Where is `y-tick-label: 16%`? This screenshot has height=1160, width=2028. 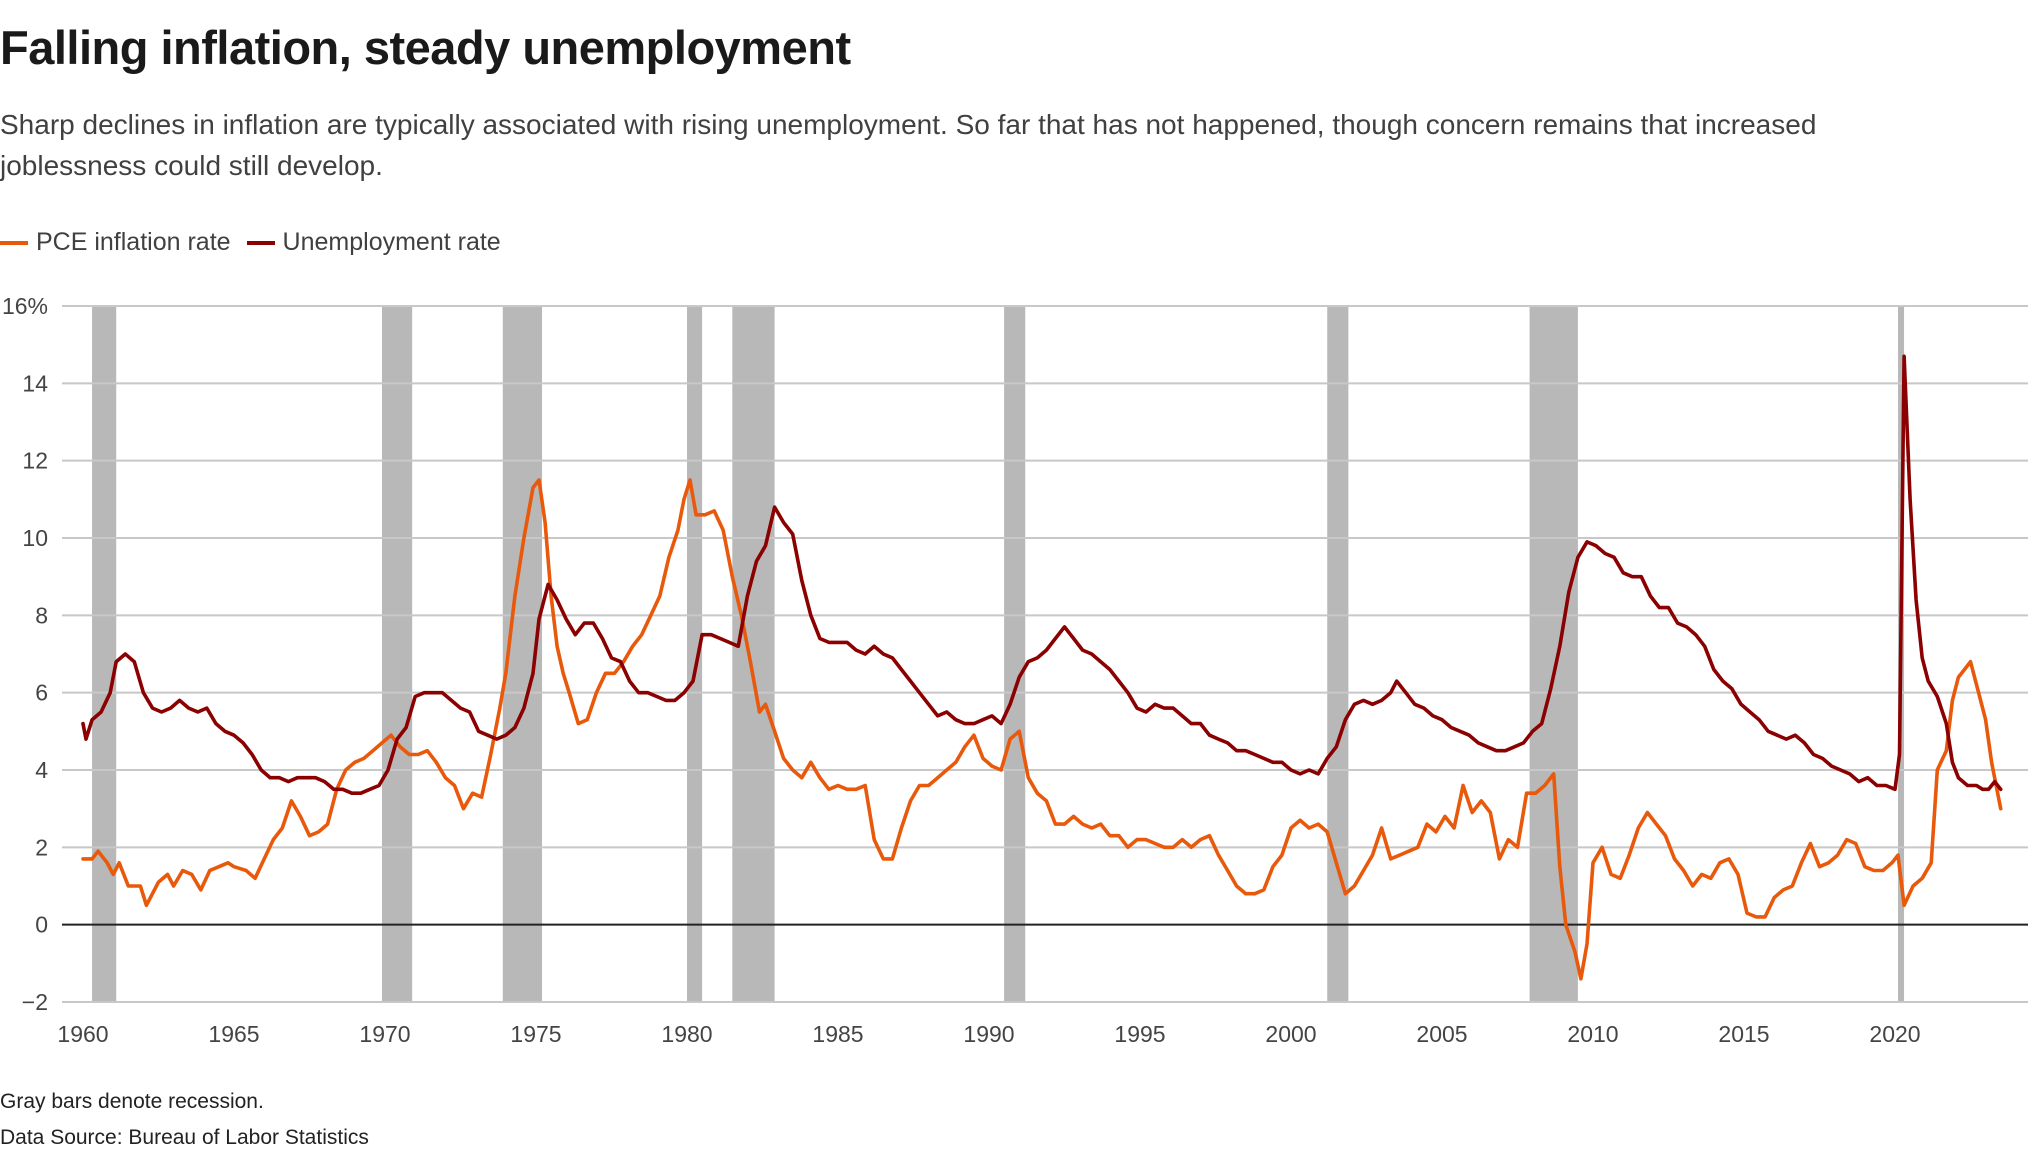 y-tick-label: 16% is located at coordinates (25, 306).